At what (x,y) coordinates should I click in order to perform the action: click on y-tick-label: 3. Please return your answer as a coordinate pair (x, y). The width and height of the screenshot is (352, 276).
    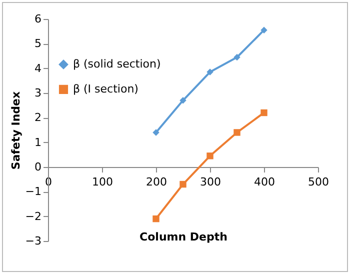
    Looking at the image, I should click on (38, 93).